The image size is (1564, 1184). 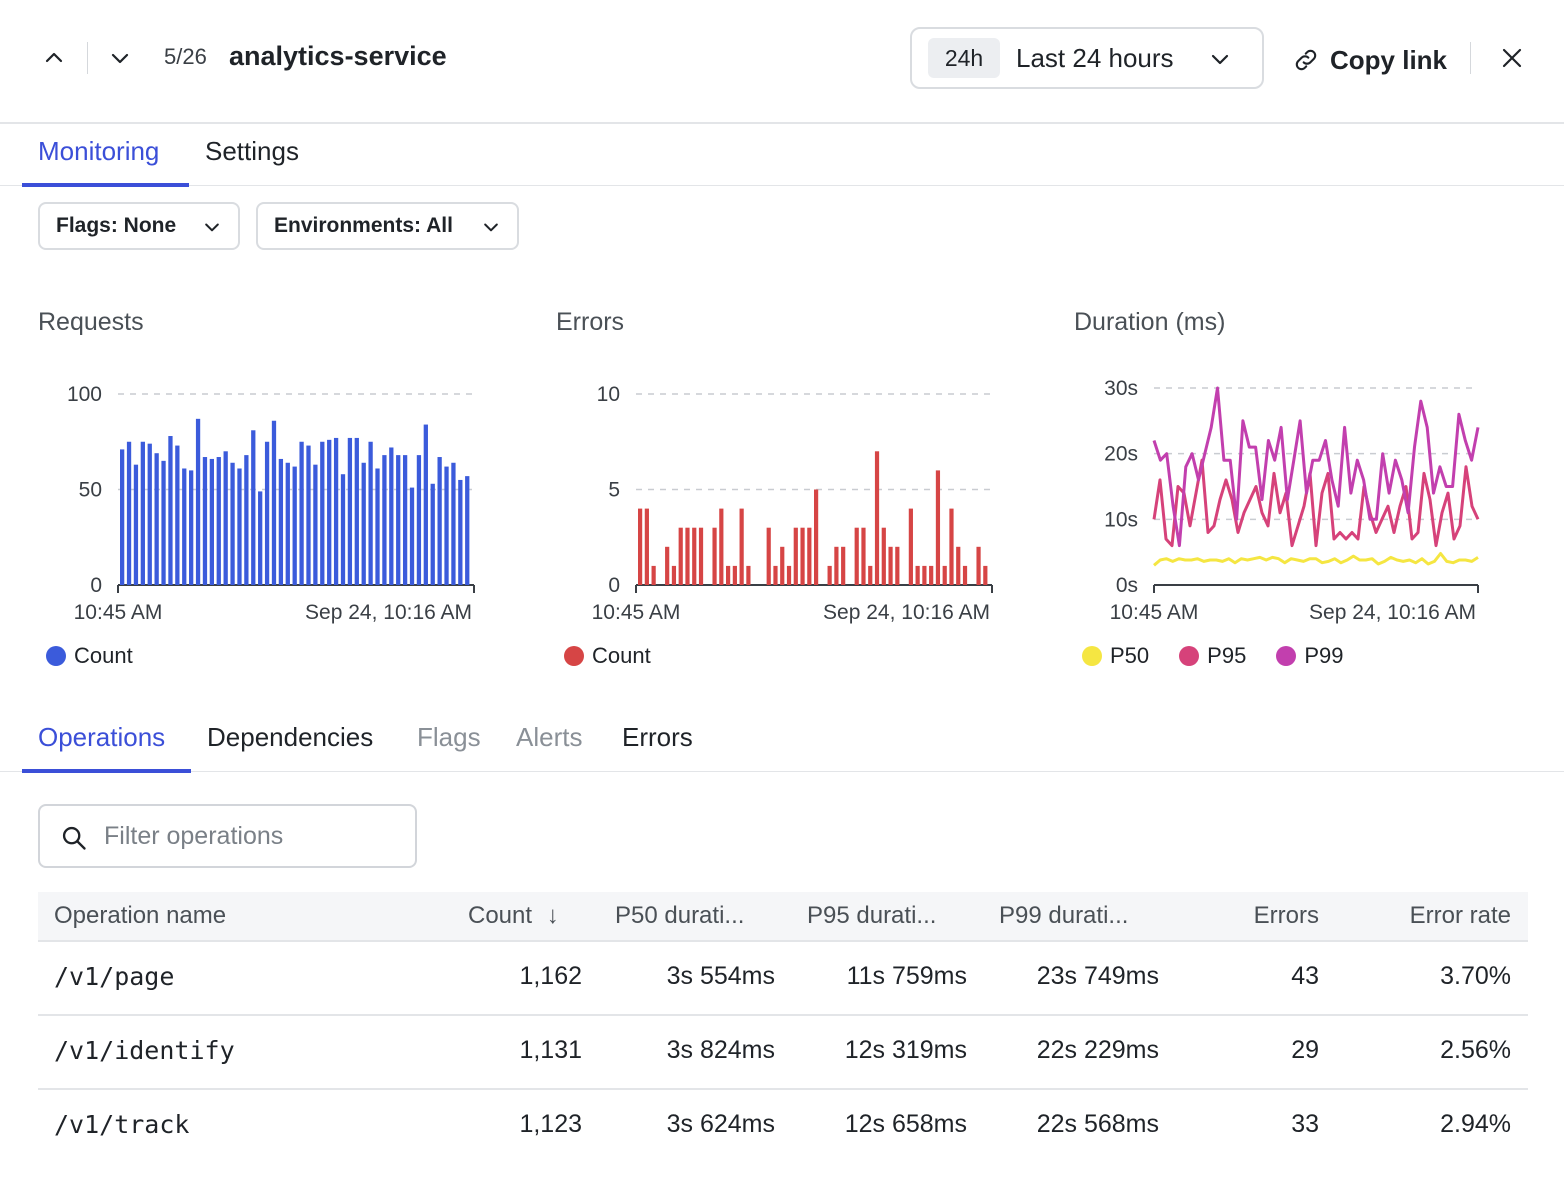 What do you see at coordinates (290, 737) in the screenshot?
I see `tab-dependencies: Dependencies` at bounding box center [290, 737].